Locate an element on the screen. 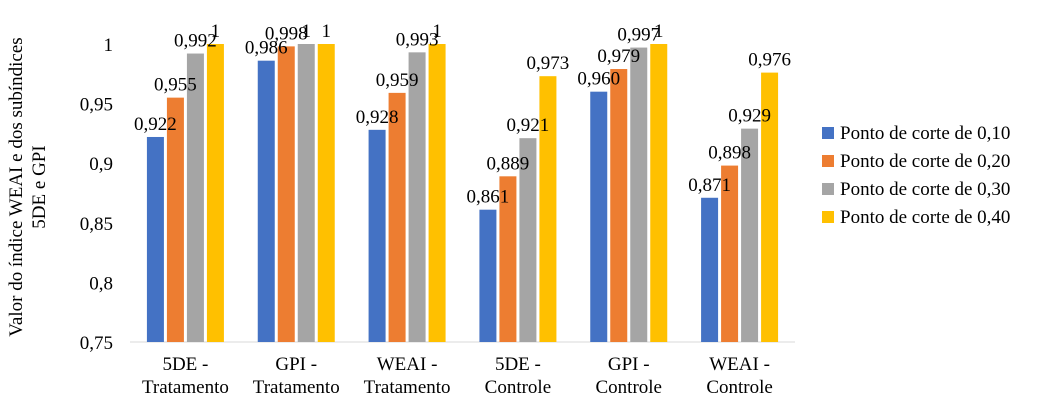 The width and height of the screenshot is (1042, 401). data-label: 0,955 is located at coordinates (175, 85).